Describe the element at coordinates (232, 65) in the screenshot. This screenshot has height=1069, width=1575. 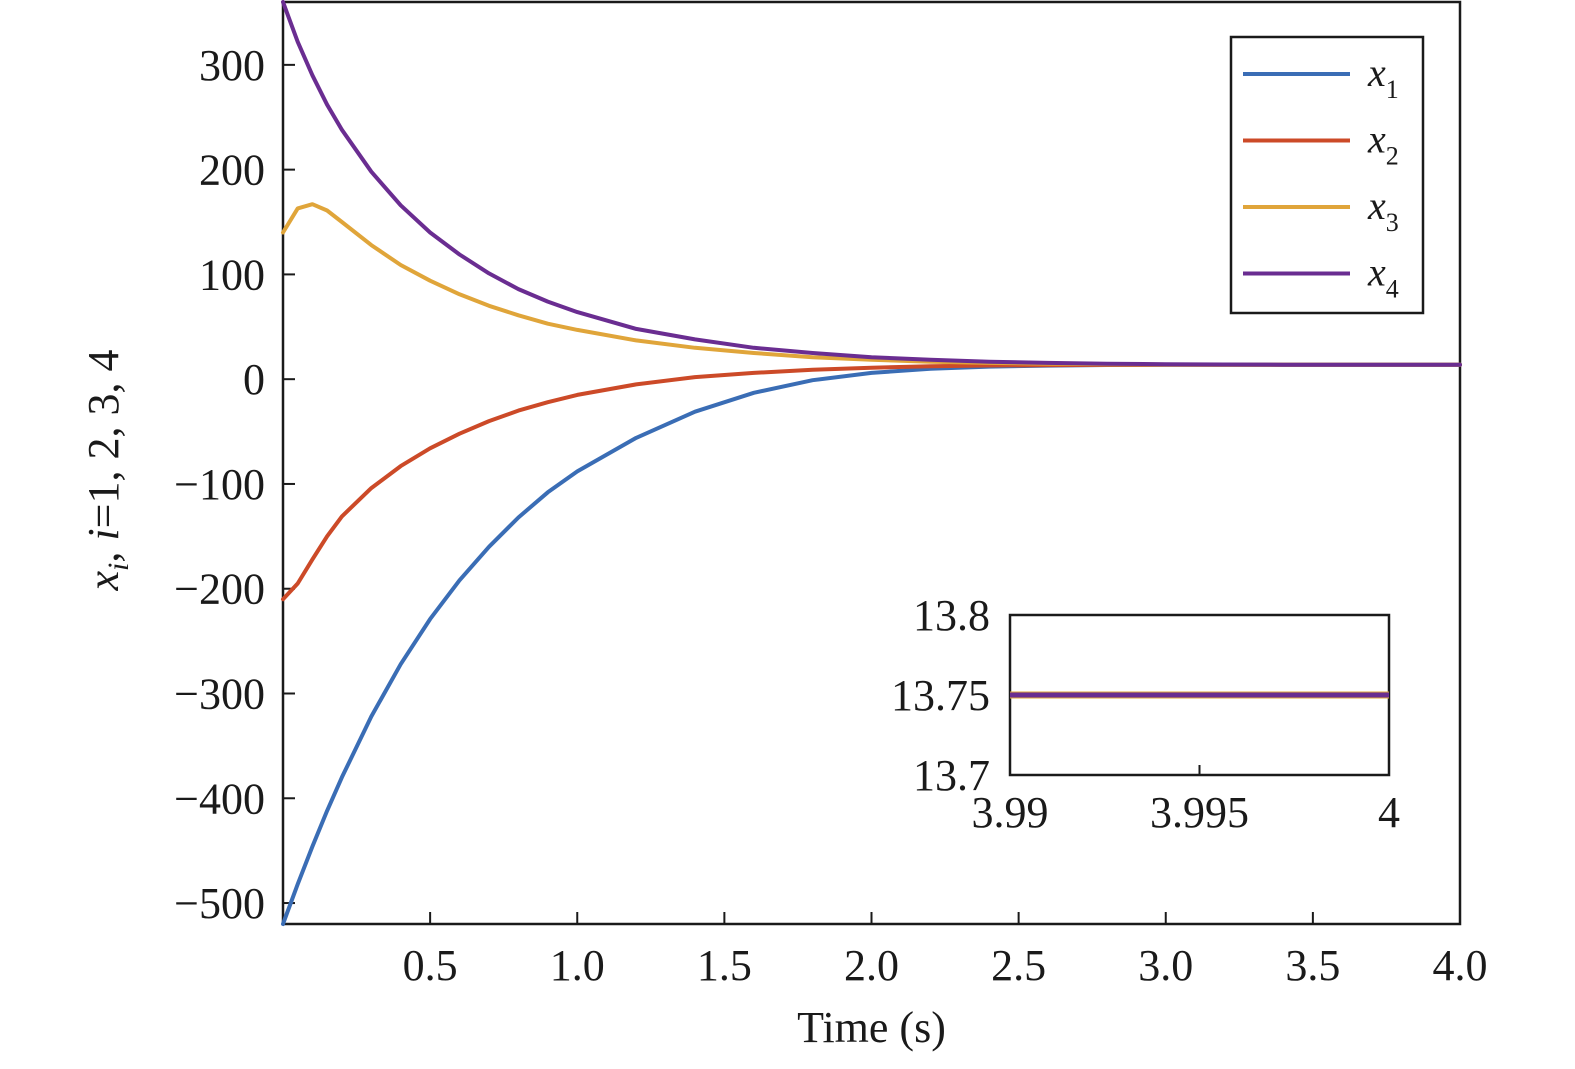
I see `y-tick-label: 300` at that location.